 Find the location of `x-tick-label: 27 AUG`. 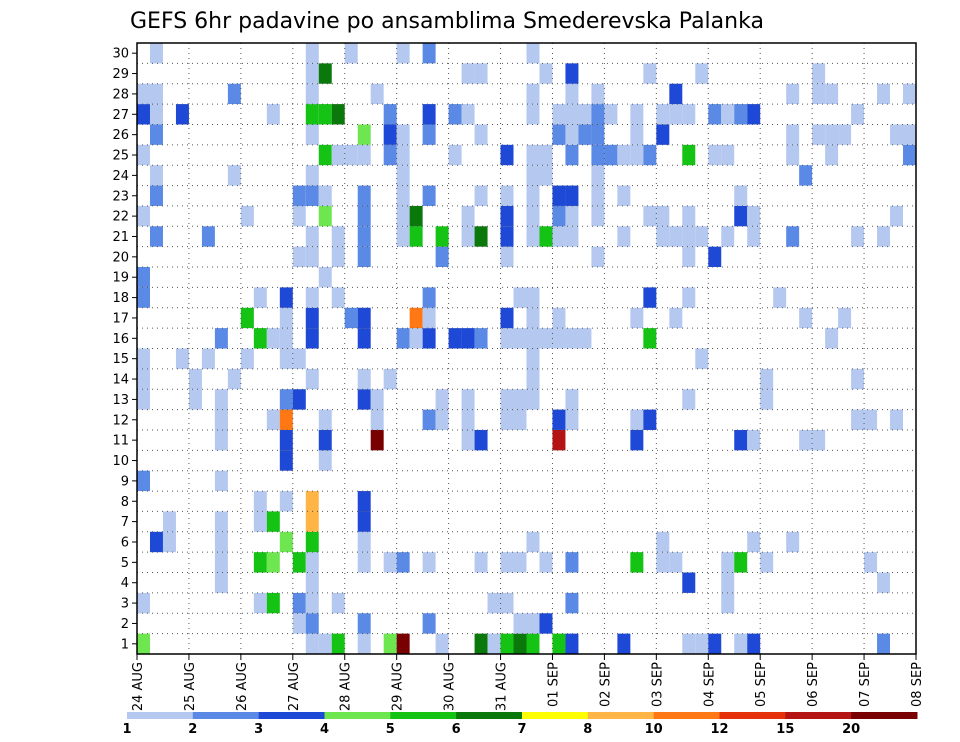

x-tick-label: 27 AUG is located at coordinates (294, 686).